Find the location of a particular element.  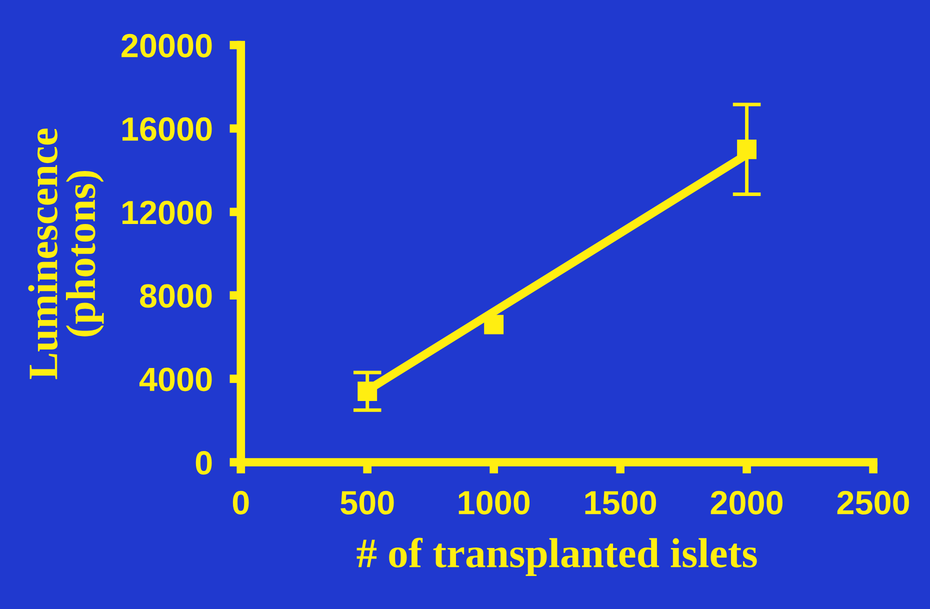

y-tick-label: 4000 is located at coordinates (175, 380).